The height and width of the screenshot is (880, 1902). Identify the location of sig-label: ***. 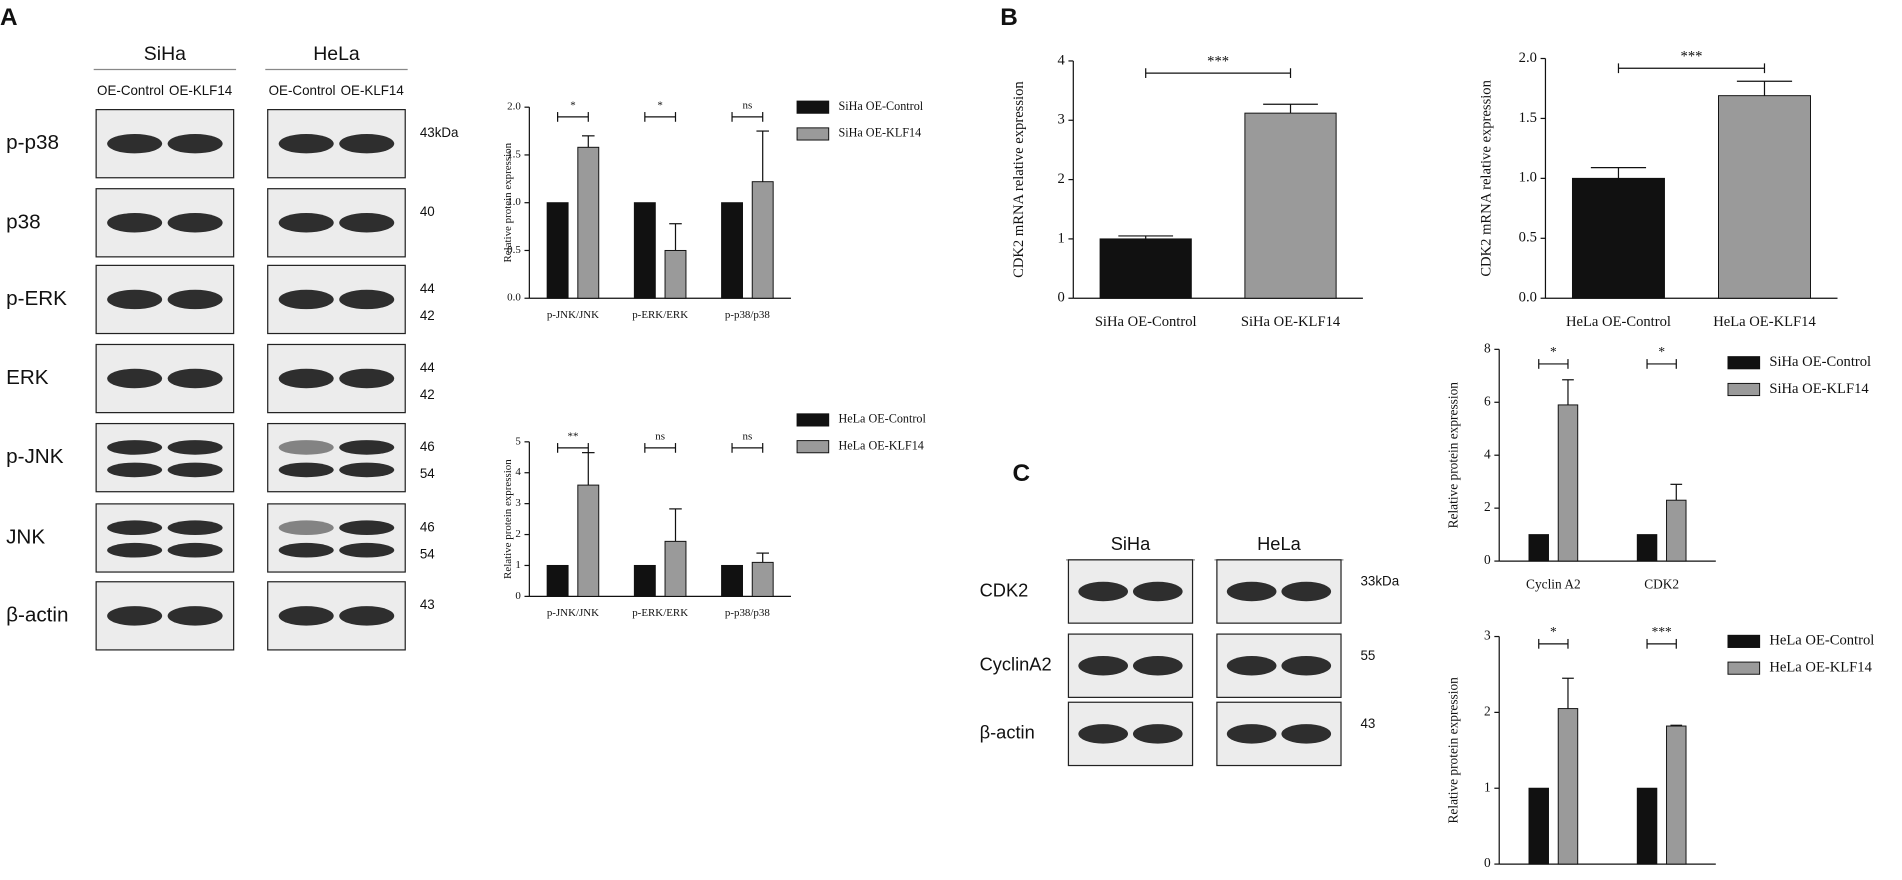
(1692, 57).